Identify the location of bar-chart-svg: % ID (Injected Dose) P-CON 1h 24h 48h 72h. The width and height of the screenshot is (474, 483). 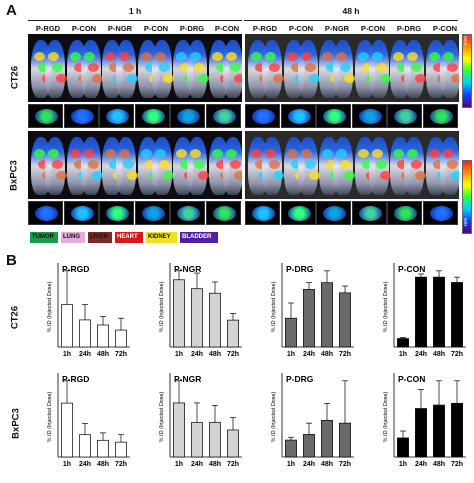
(424, 310).